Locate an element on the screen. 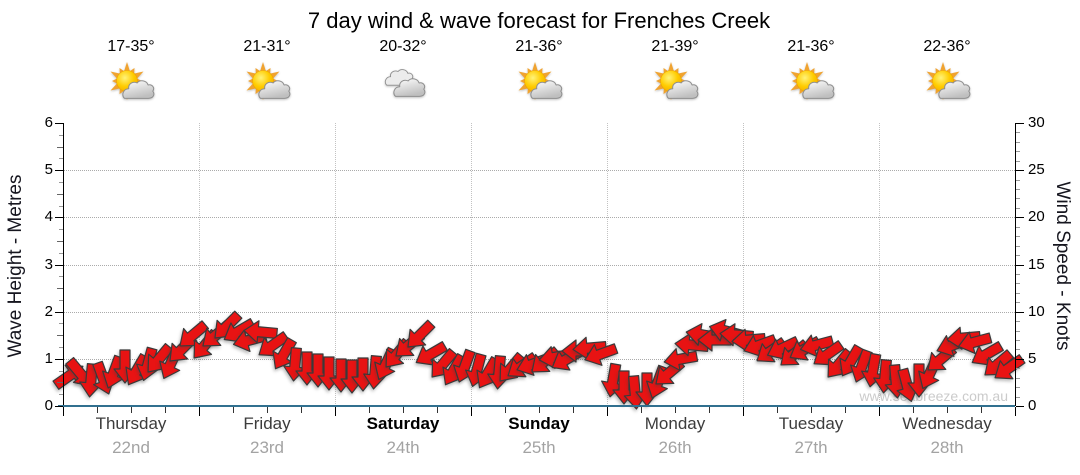  day-date: 27th is located at coordinates (811, 447).